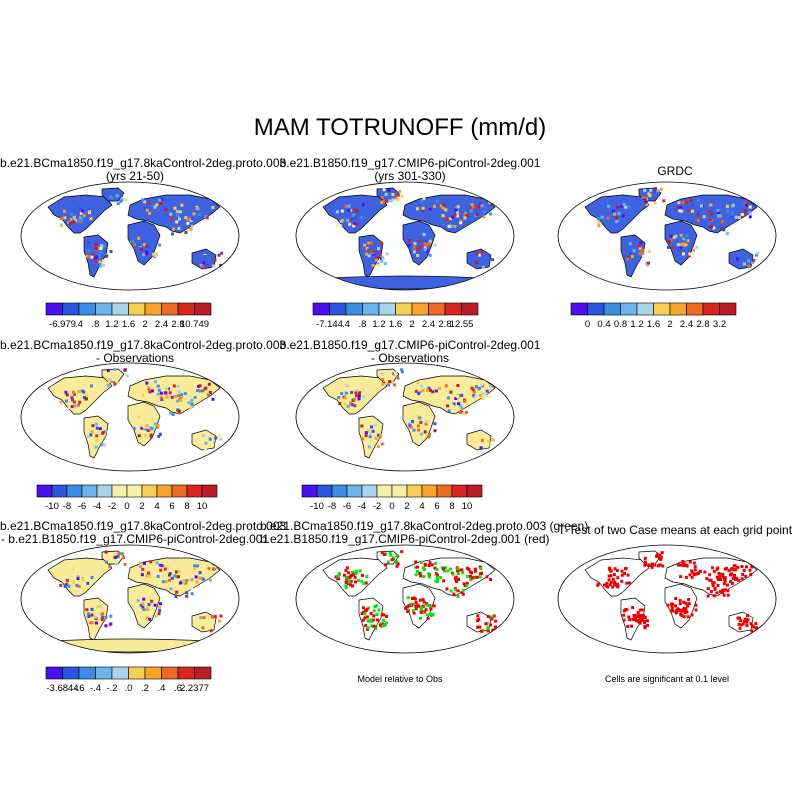 Image resolution: width=800 pixels, height=800 pixels. I want to click on colorbar-box, so click(74, 491).